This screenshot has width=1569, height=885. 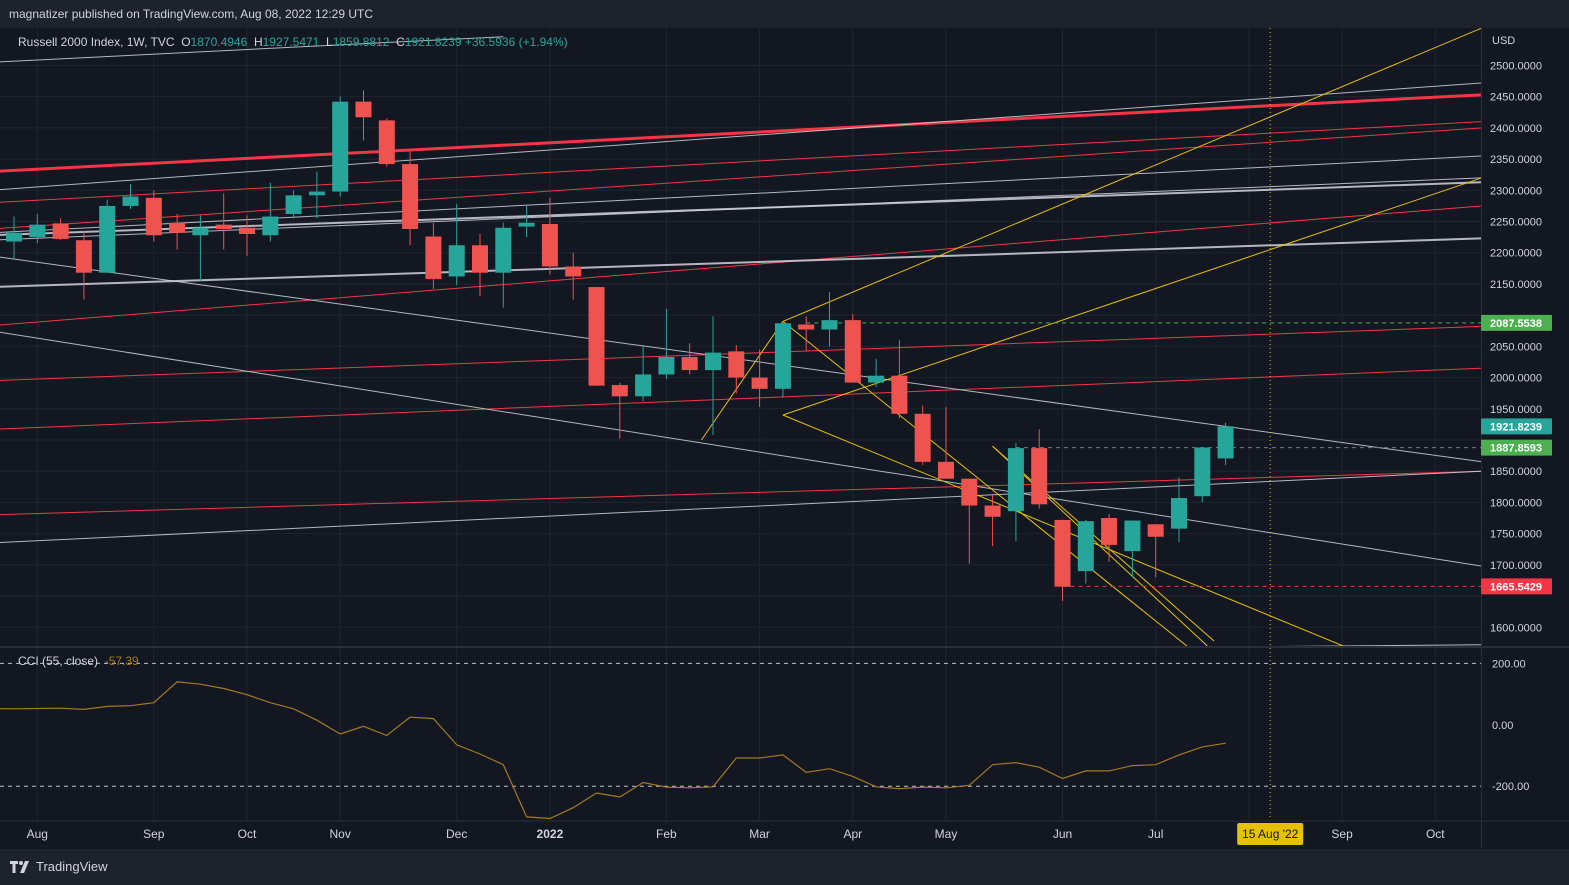 What do you see at coordinates (1516, 566) in the screenshot?
I see `price-tick-label: 1700.0000` at bounding box center [1516, 566].